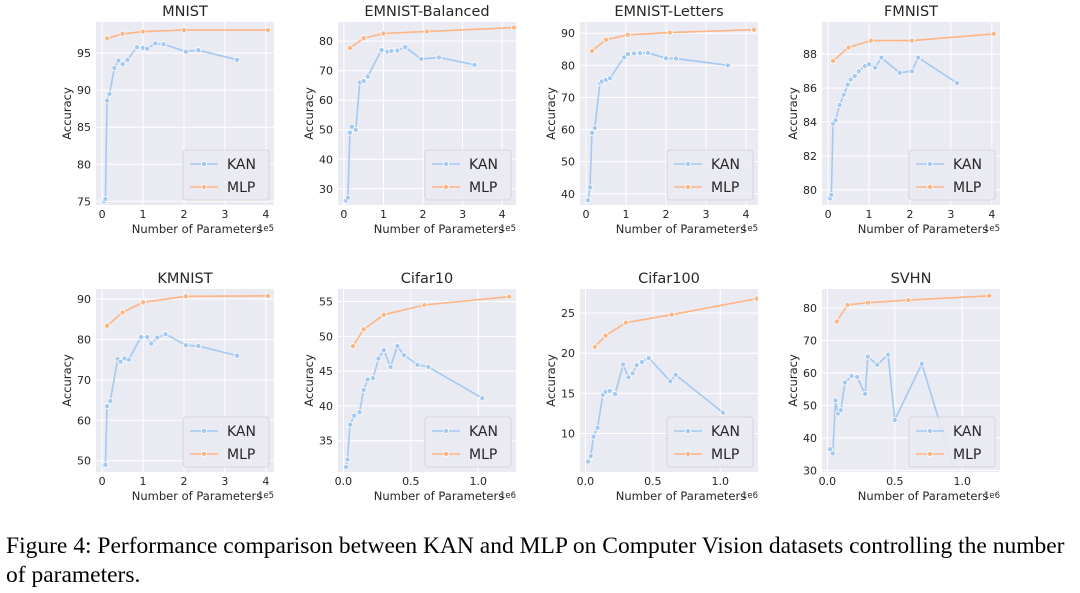 This screenshot has width=1080, height=593. I want to click on y-tick-label: 30, so click(810, 470).